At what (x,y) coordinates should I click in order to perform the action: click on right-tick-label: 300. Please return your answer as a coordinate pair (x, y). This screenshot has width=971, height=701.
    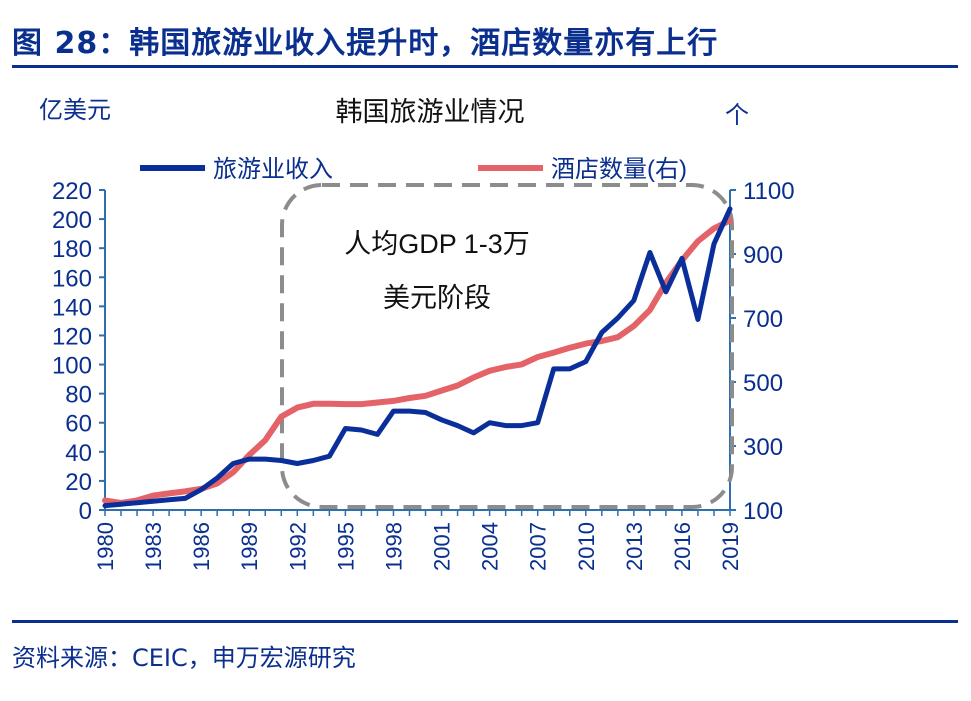
    Looking at the image, I should click on (763, 447).